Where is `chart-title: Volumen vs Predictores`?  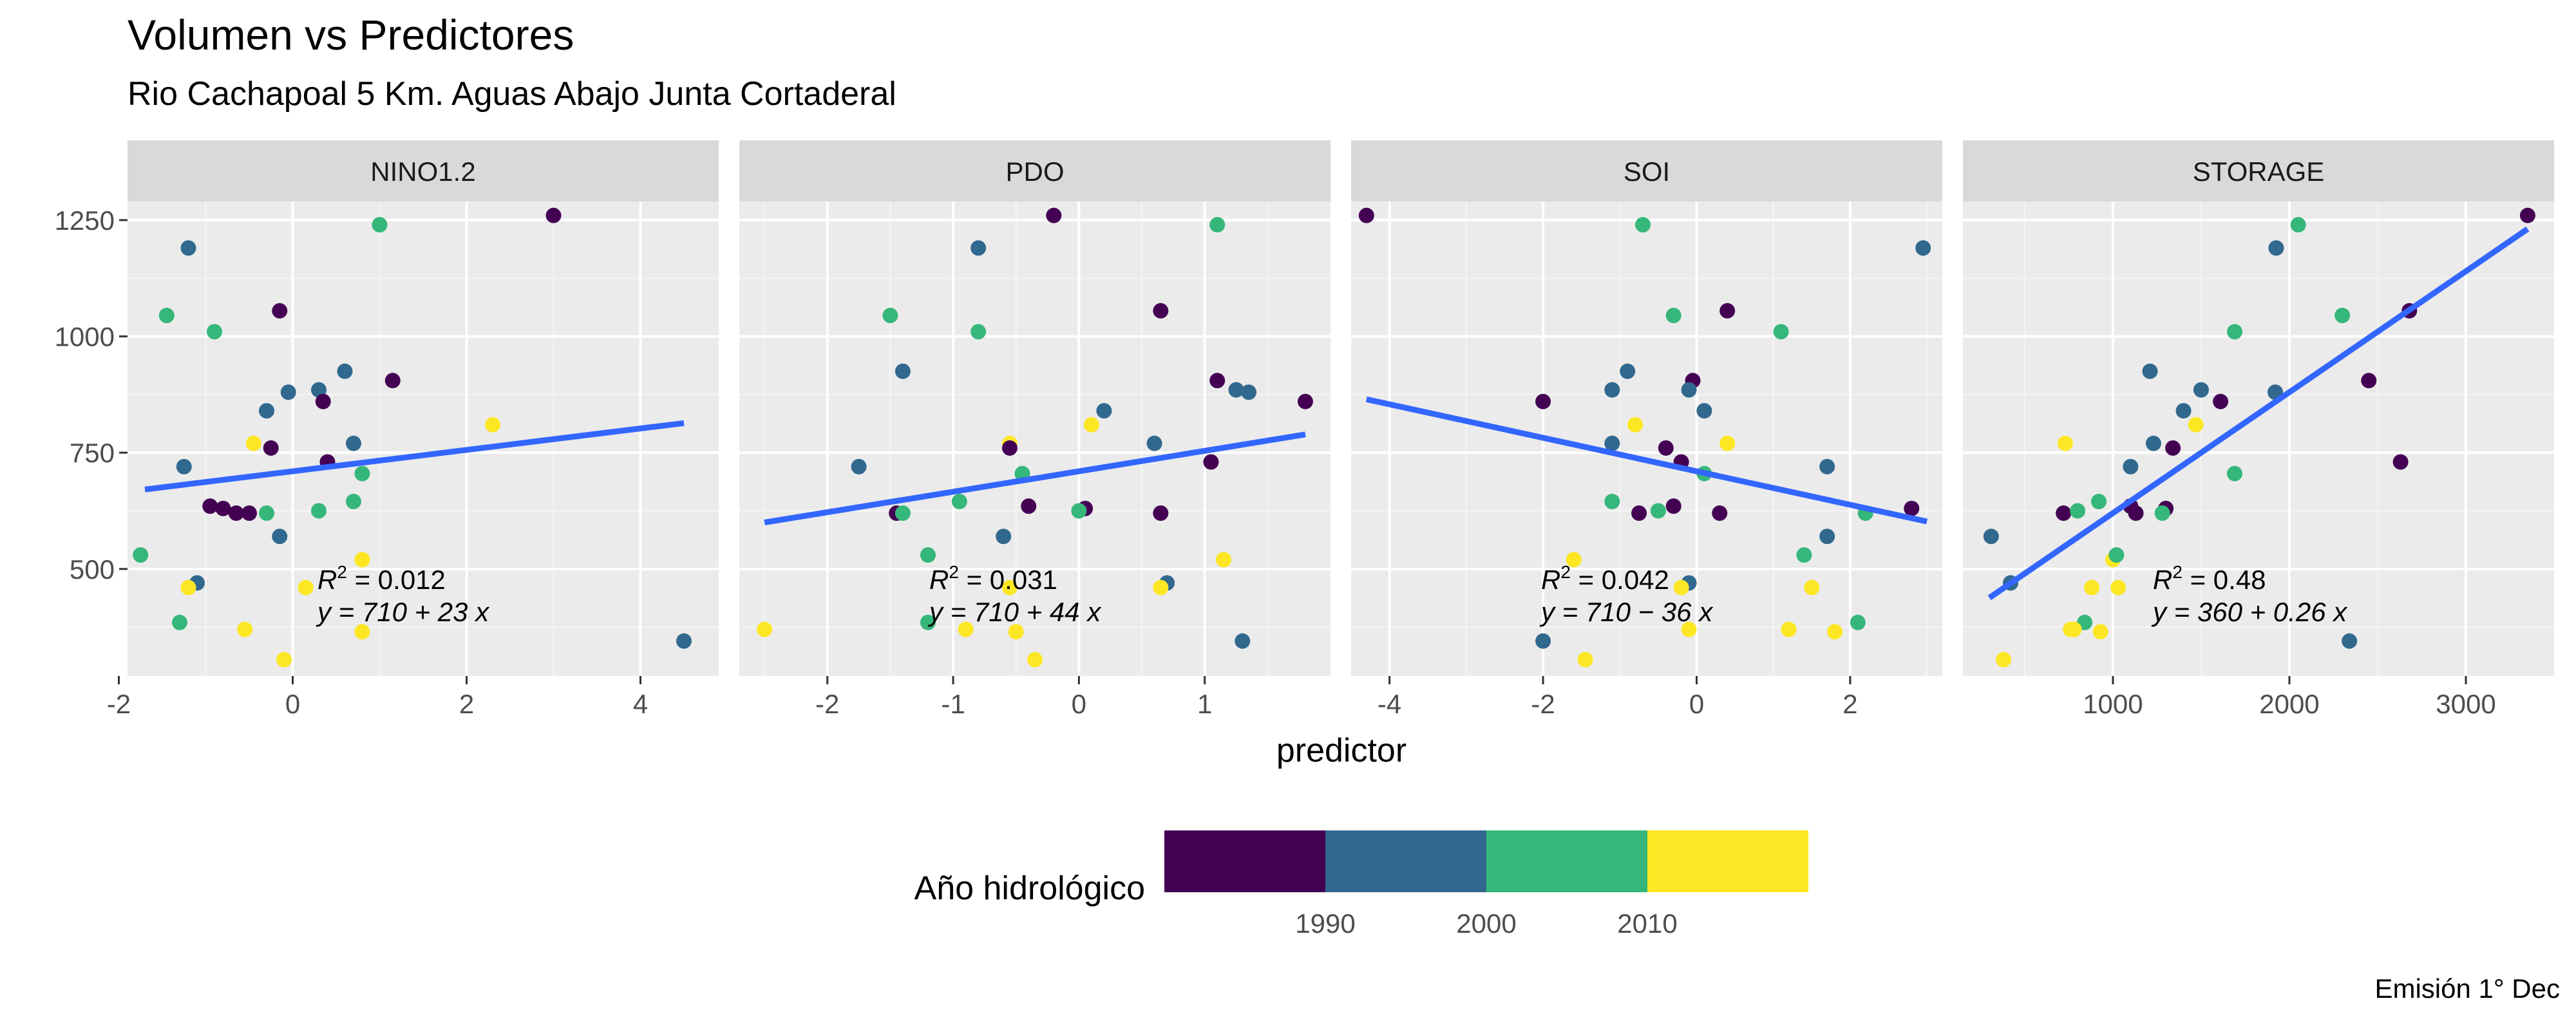 chart-title: Volumen vs Predictores is located at coordinates (351, 35).